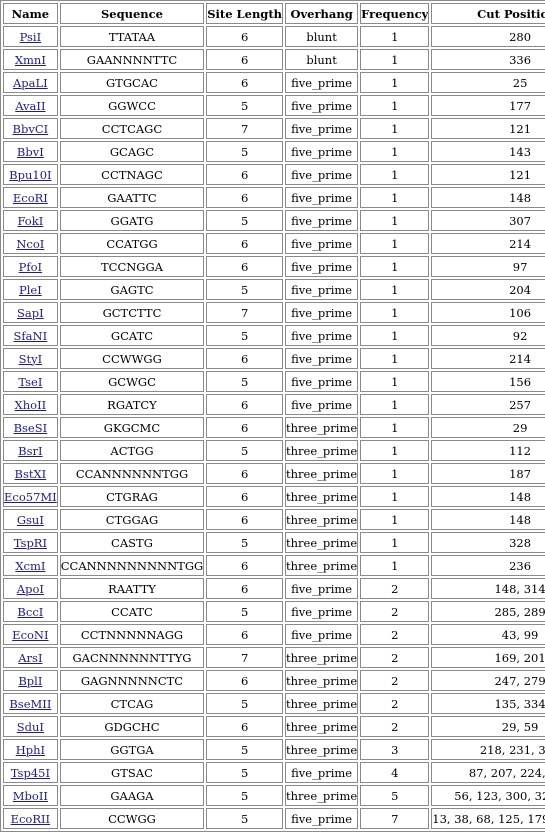  Describe the element at coordinates (30, 36) in the screenshot. I see `enzyme-link: PsiI` at that location.